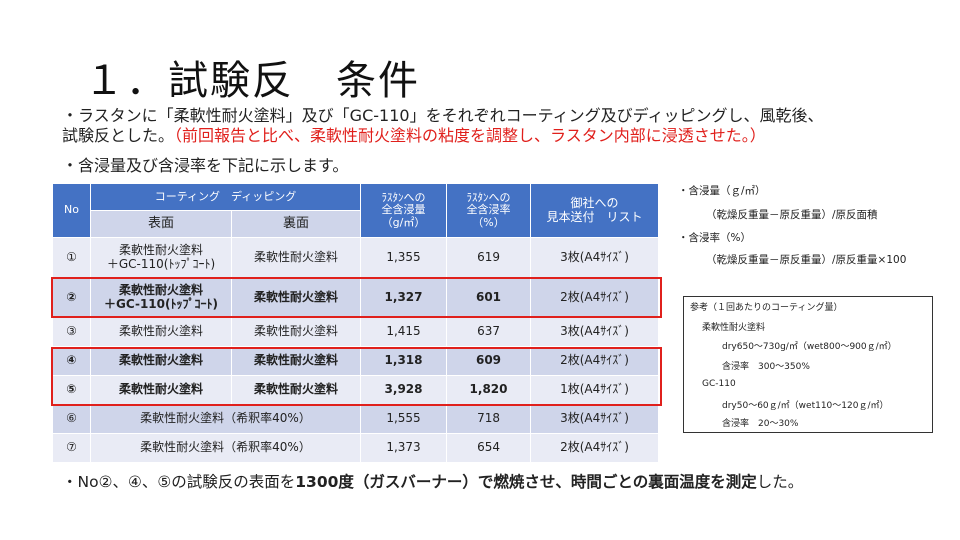 The height and width of the screenshot is (540, 960). What do you see at coordinates (489, 448) in the screenshot?
I see `row-rate: 654` at bounding box center [489, 448].